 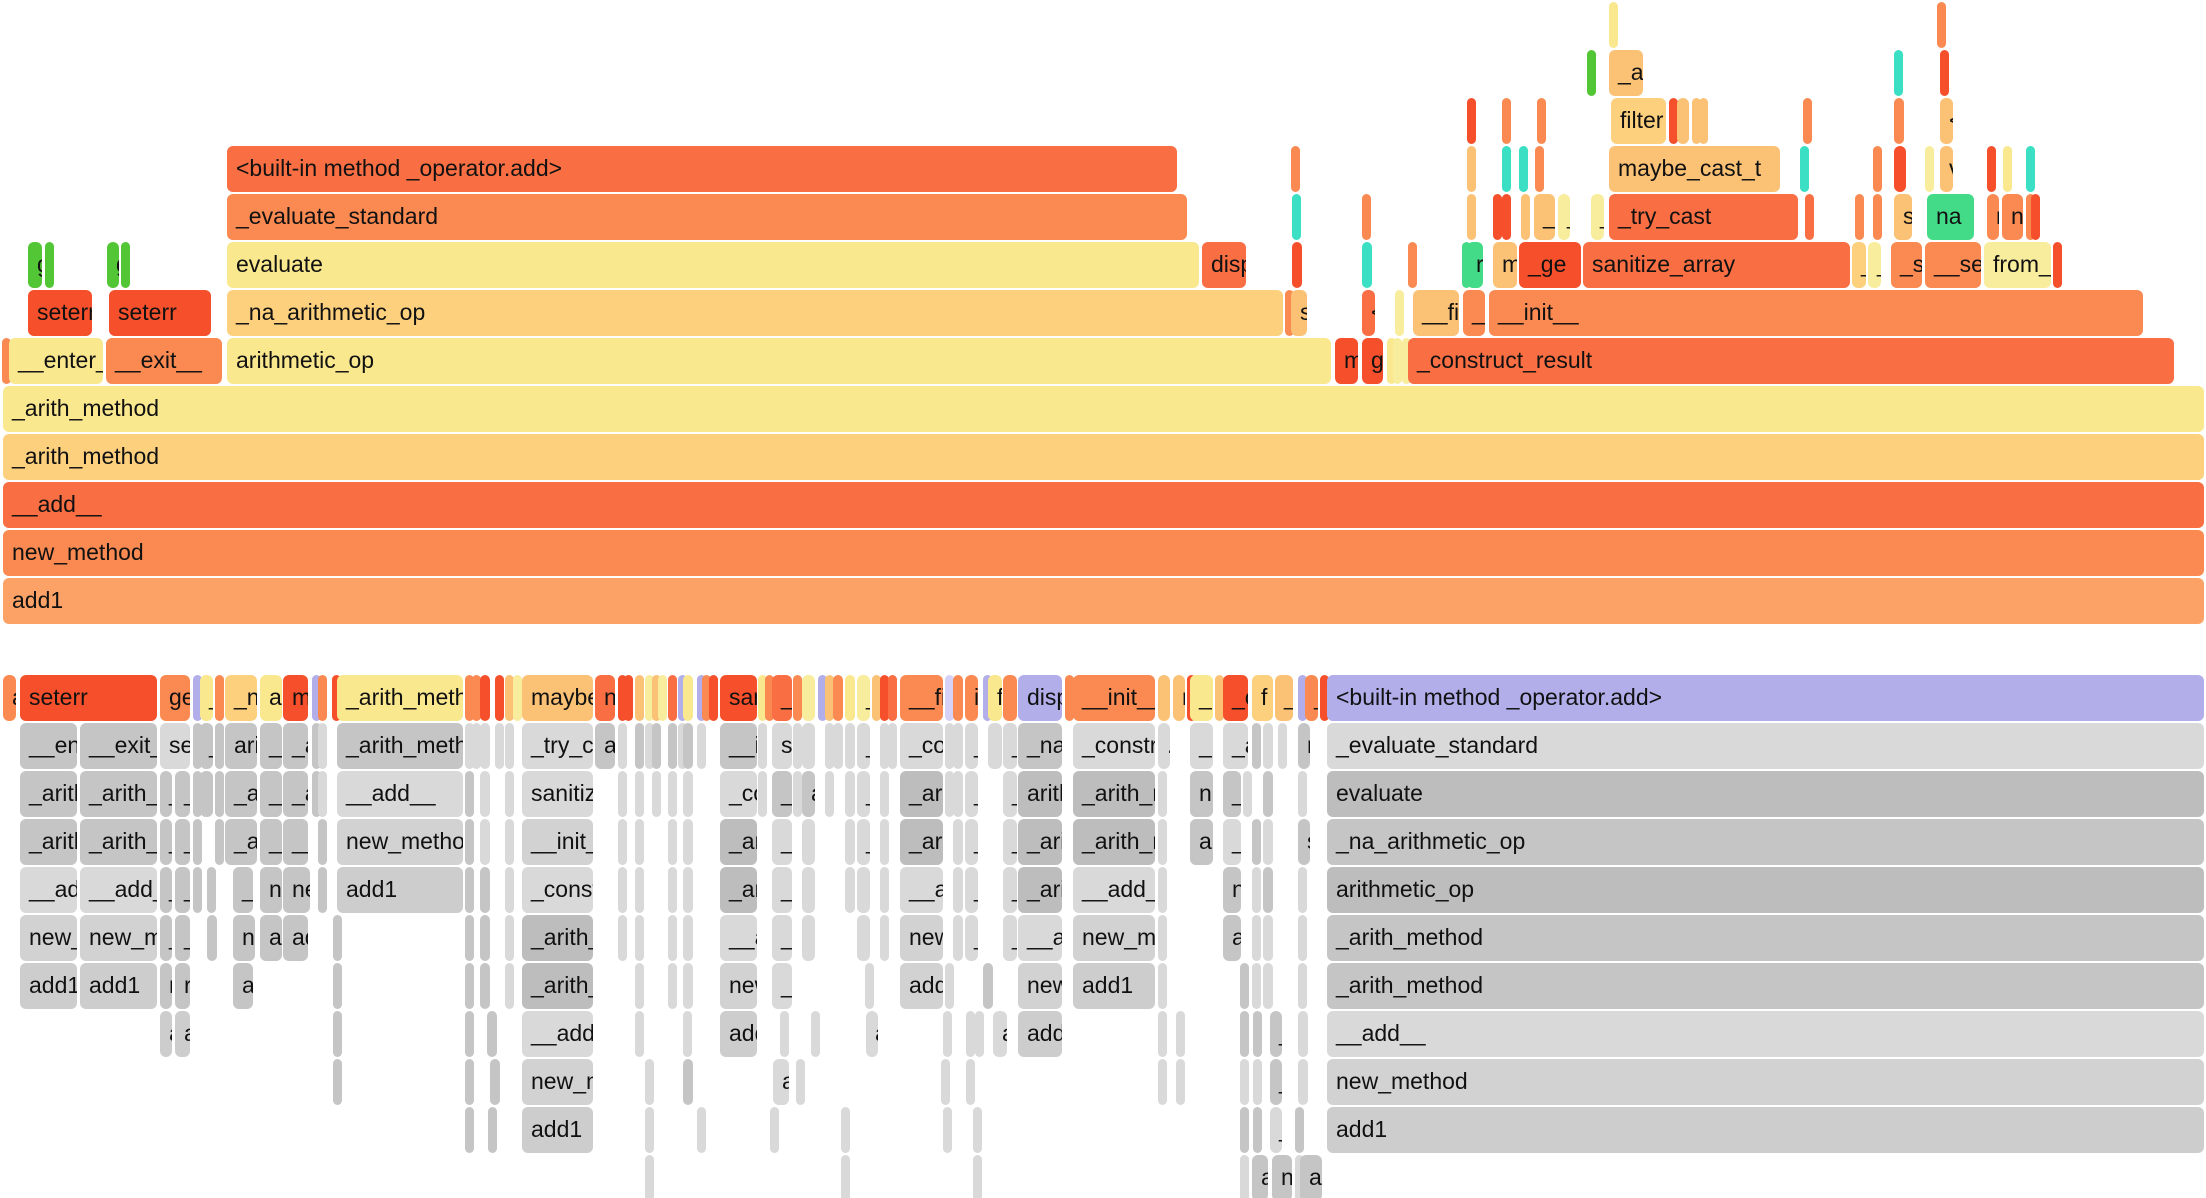 I want to click on flame-frame: n, so click(x=605, y=698).